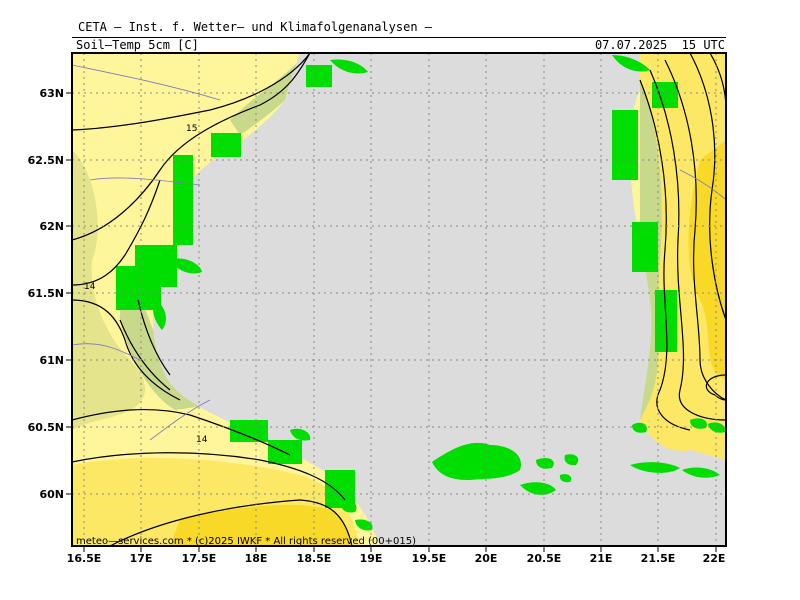 Image resolution: width=800 pixels, height=600 pixels. I want to click on lon-label: 22E, so click(714, 558).